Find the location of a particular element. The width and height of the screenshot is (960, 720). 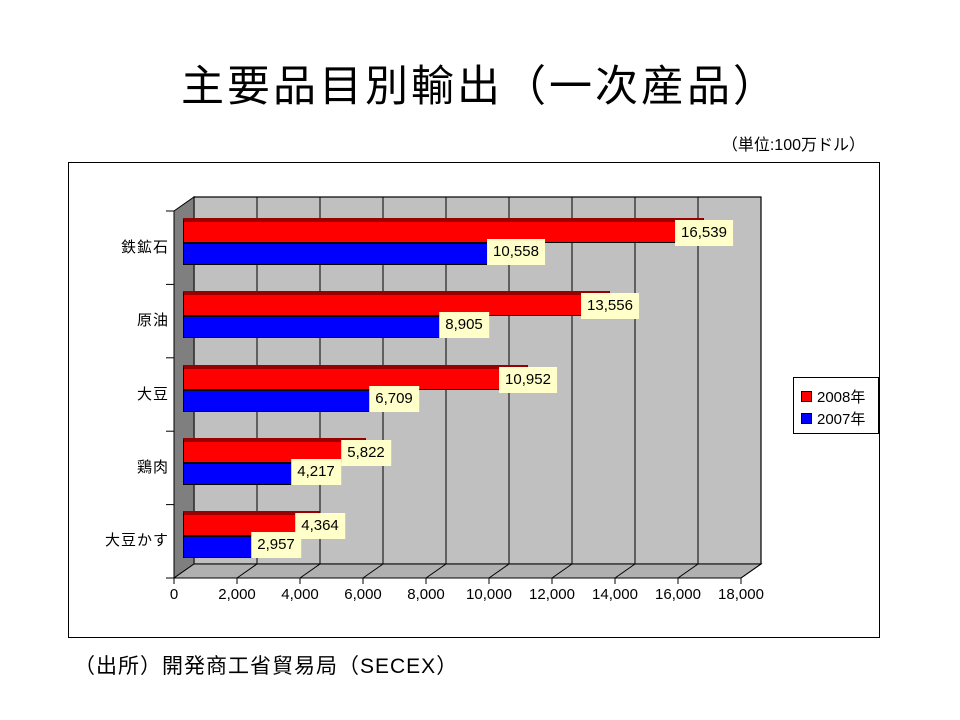

legend-item-2008年: 2008年 is located at coordinates (839, 396).